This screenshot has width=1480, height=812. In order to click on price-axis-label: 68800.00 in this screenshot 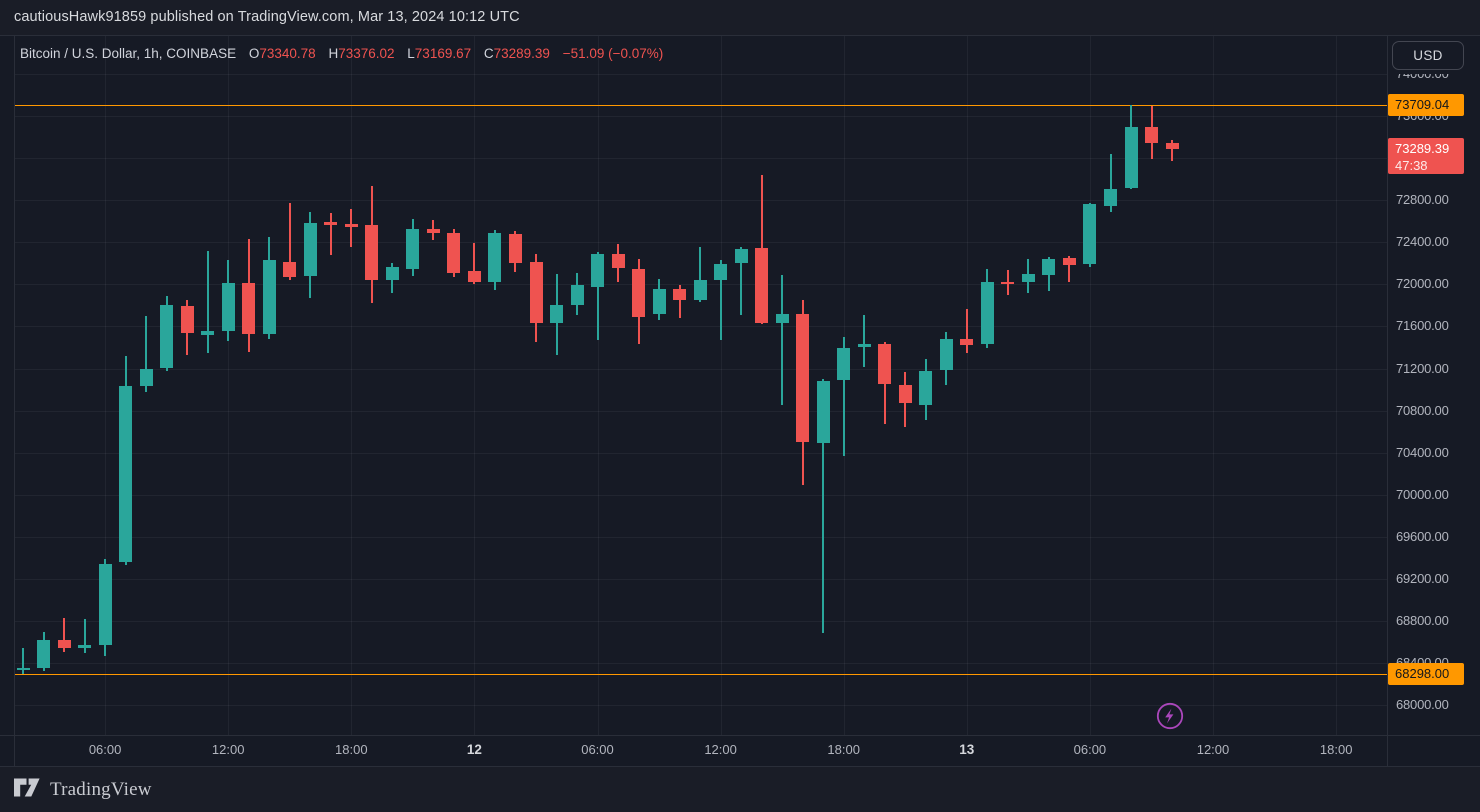, I will do `click(1422, 620)`.